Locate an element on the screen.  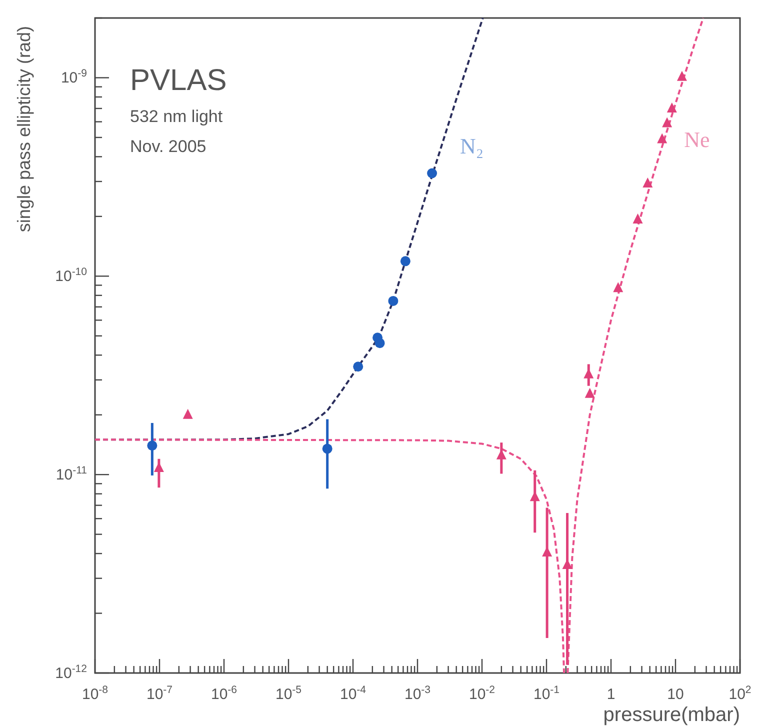
y-axis-title: single pass ellipticity (rad) is located at coordinates (24, 129).